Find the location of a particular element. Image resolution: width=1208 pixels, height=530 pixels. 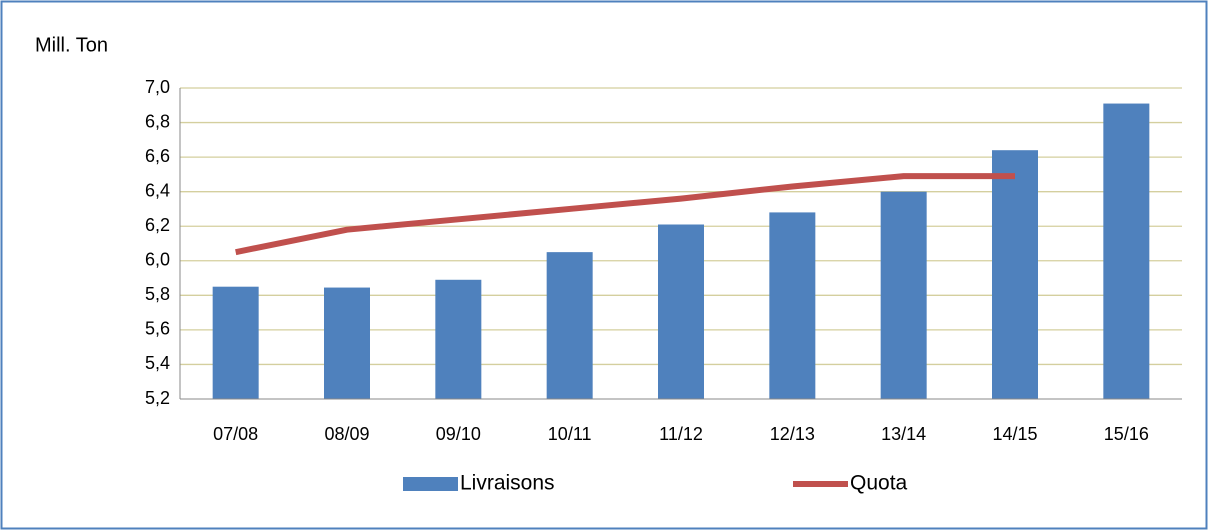

y-tick-label: 5,2 is located at coordinates (157, 398).